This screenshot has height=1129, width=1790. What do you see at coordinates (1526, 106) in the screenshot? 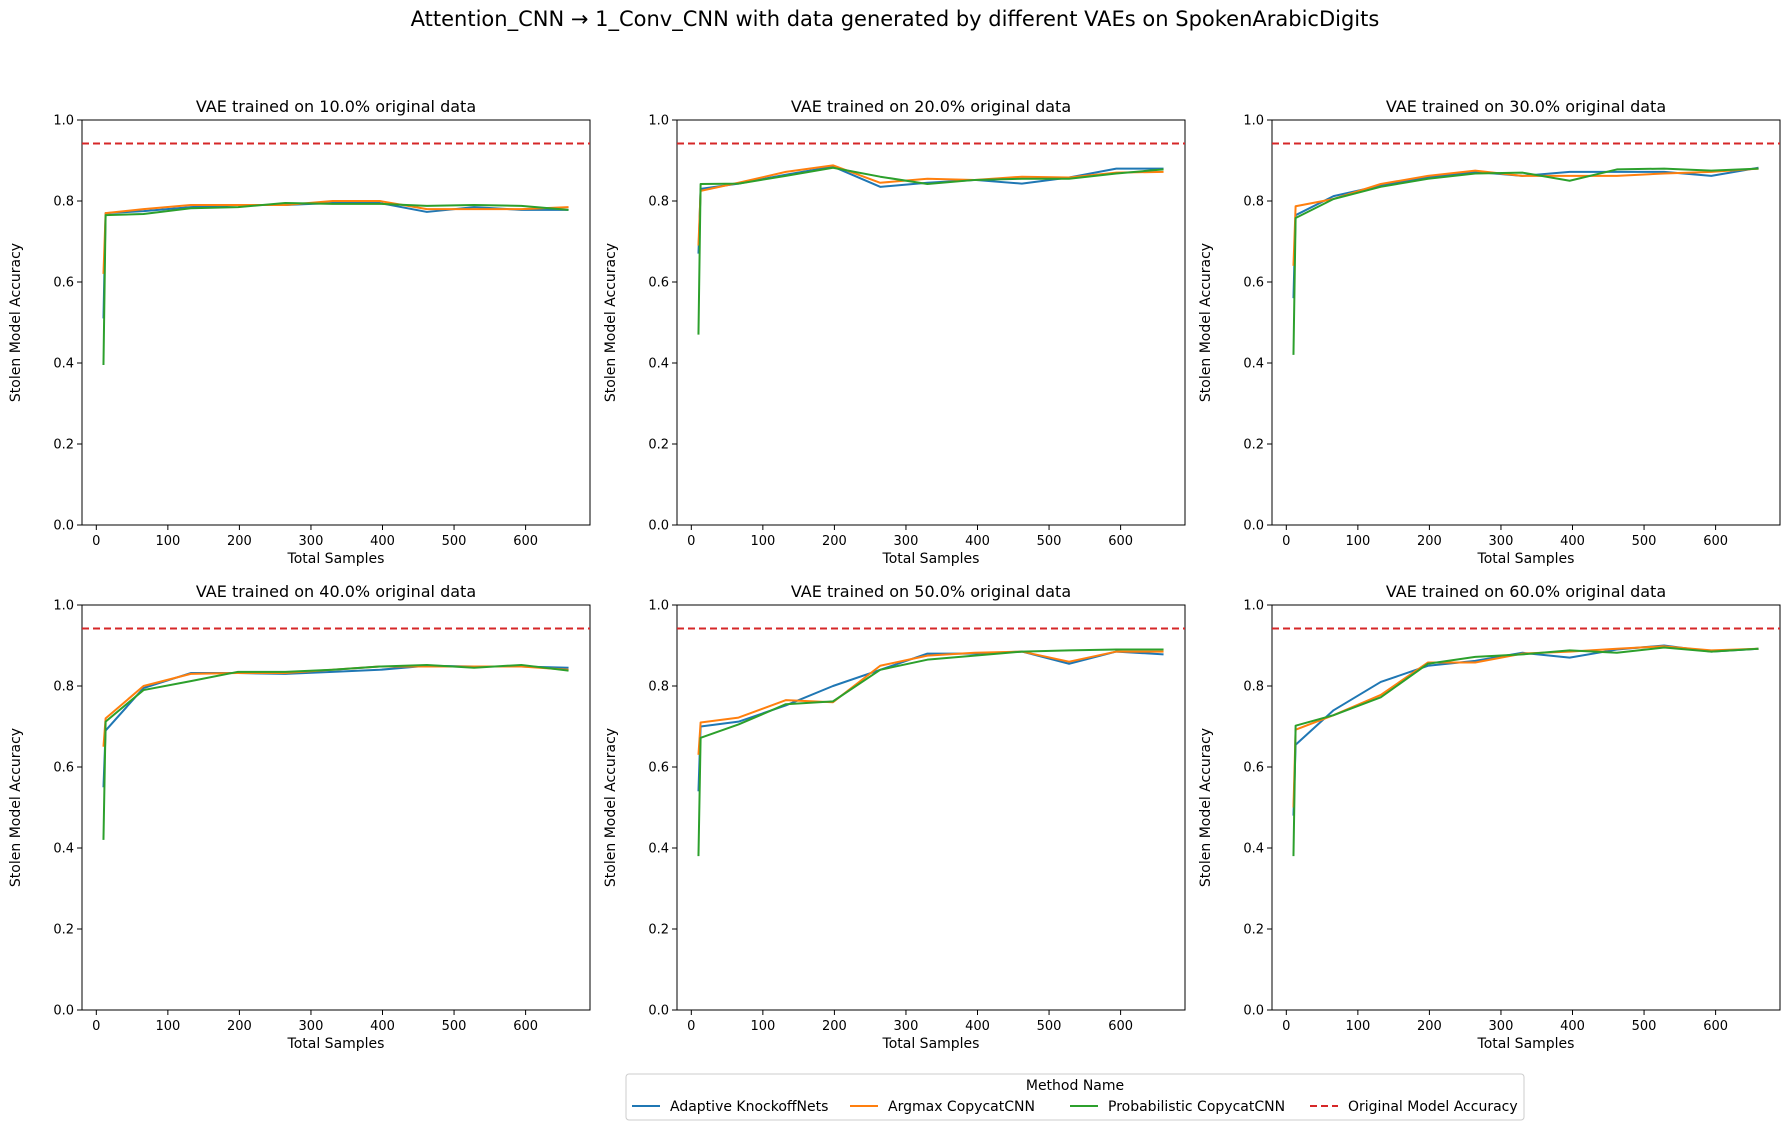
I see `subplot-title: VAE trained on 30.0% original data` at bounding box center [1526, 106].